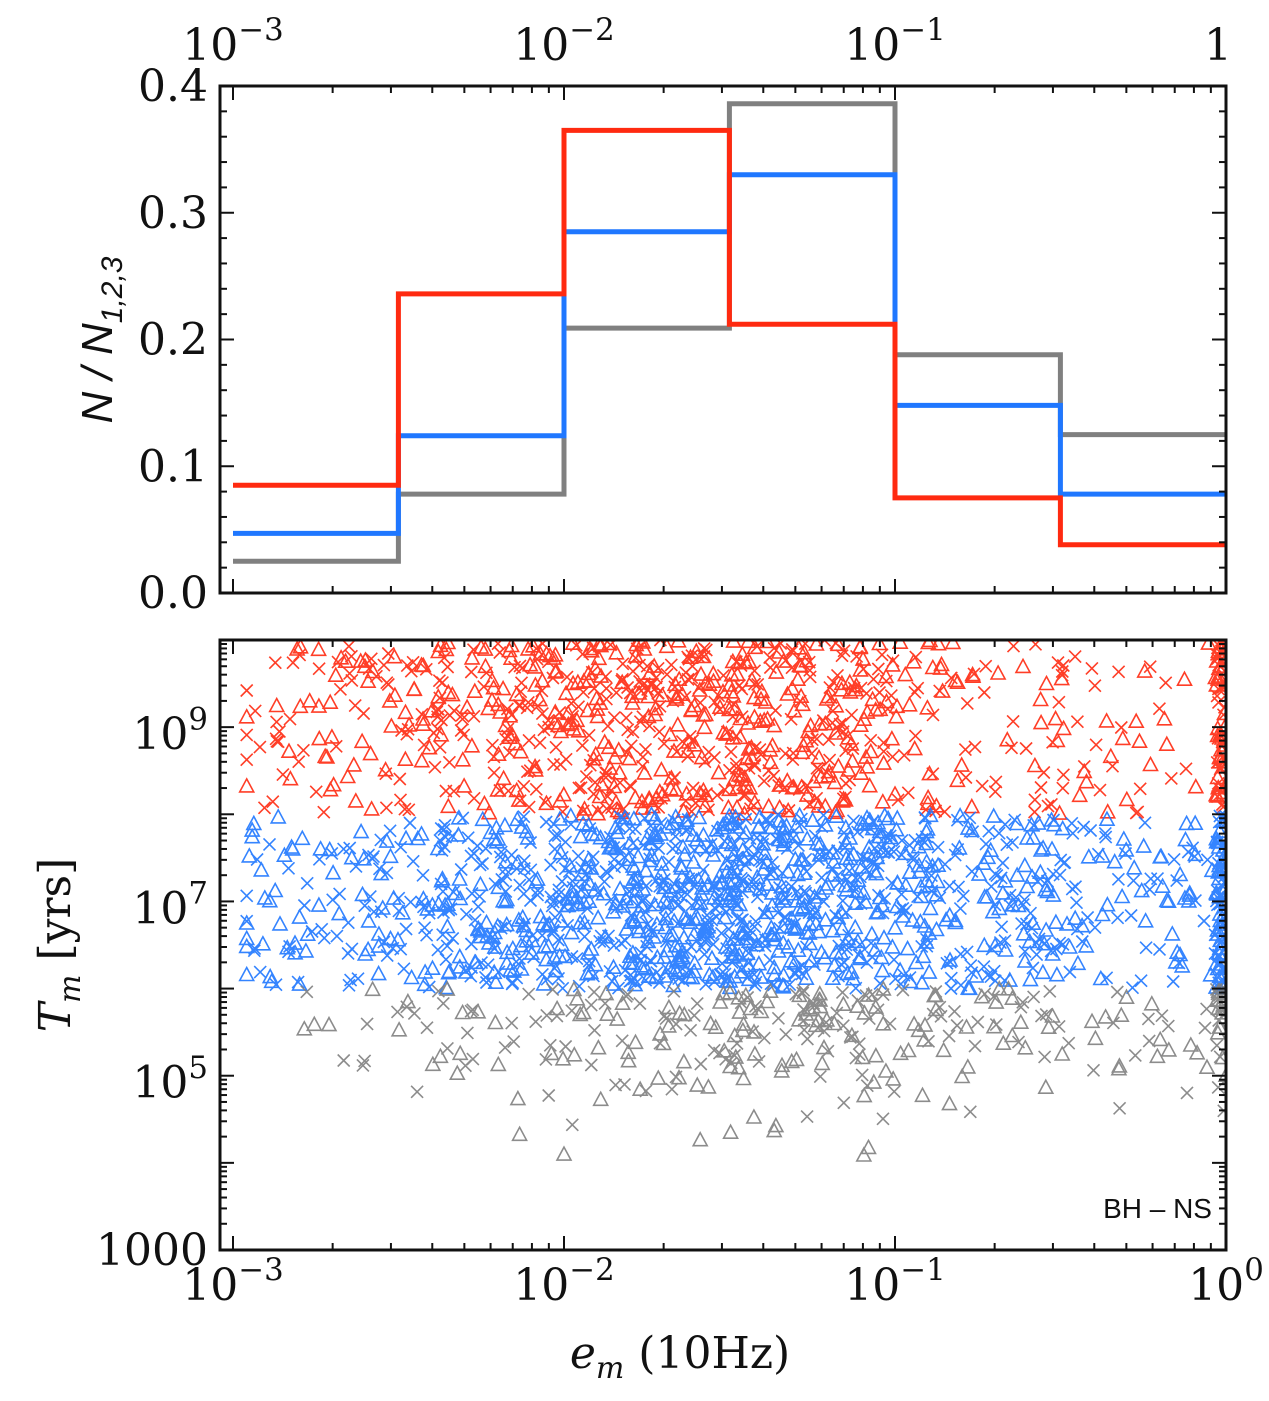  What do you see at coordinates (707, 41) in the screenshot?
I see `histogram-top-x-tick-labels: 10−3 10−2 10−1 1` at bounding box center [707, 41].